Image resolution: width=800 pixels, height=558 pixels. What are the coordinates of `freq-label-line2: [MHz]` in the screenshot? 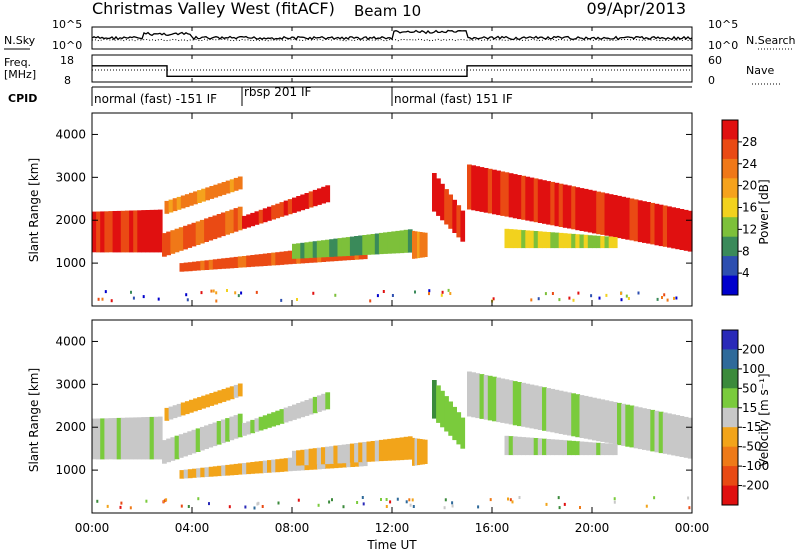 It's located at (20, 74).